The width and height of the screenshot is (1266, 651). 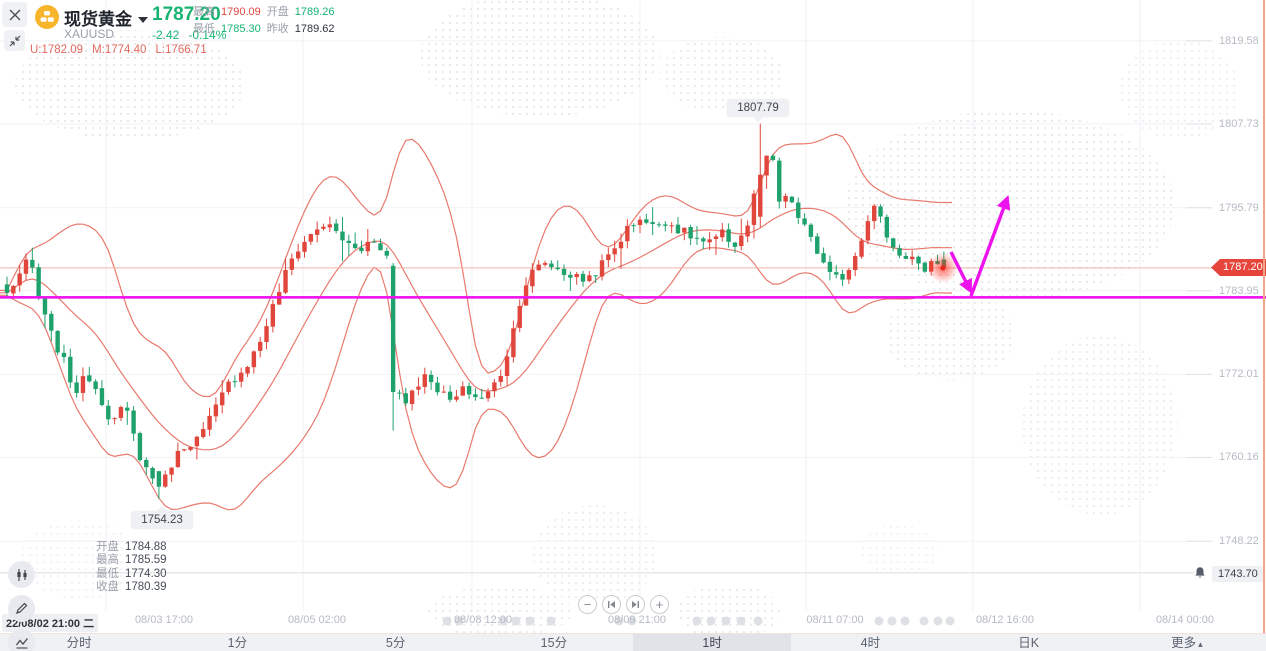 What do you see at coordinates (314, 29) in the screenshot?
I see `stat-value-prev-close: 1789.62` at bounding box center [314, 29].